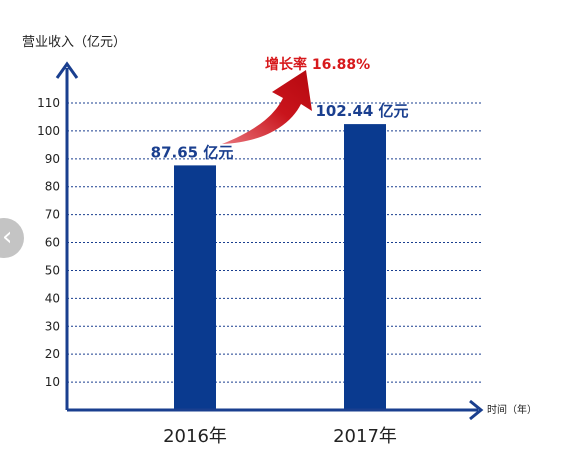 The width and height of the screenshot is (564, 467). I want to click on growth-arrow-icon, so click(267, 107).